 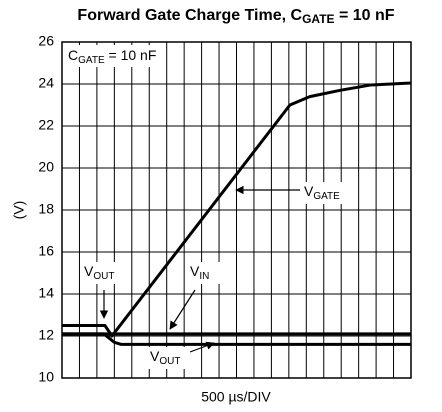 What do you see at coordinates (46, 167) in the screenshot?
I see `y-tick-label: 20` at bounding box center [46, 167].